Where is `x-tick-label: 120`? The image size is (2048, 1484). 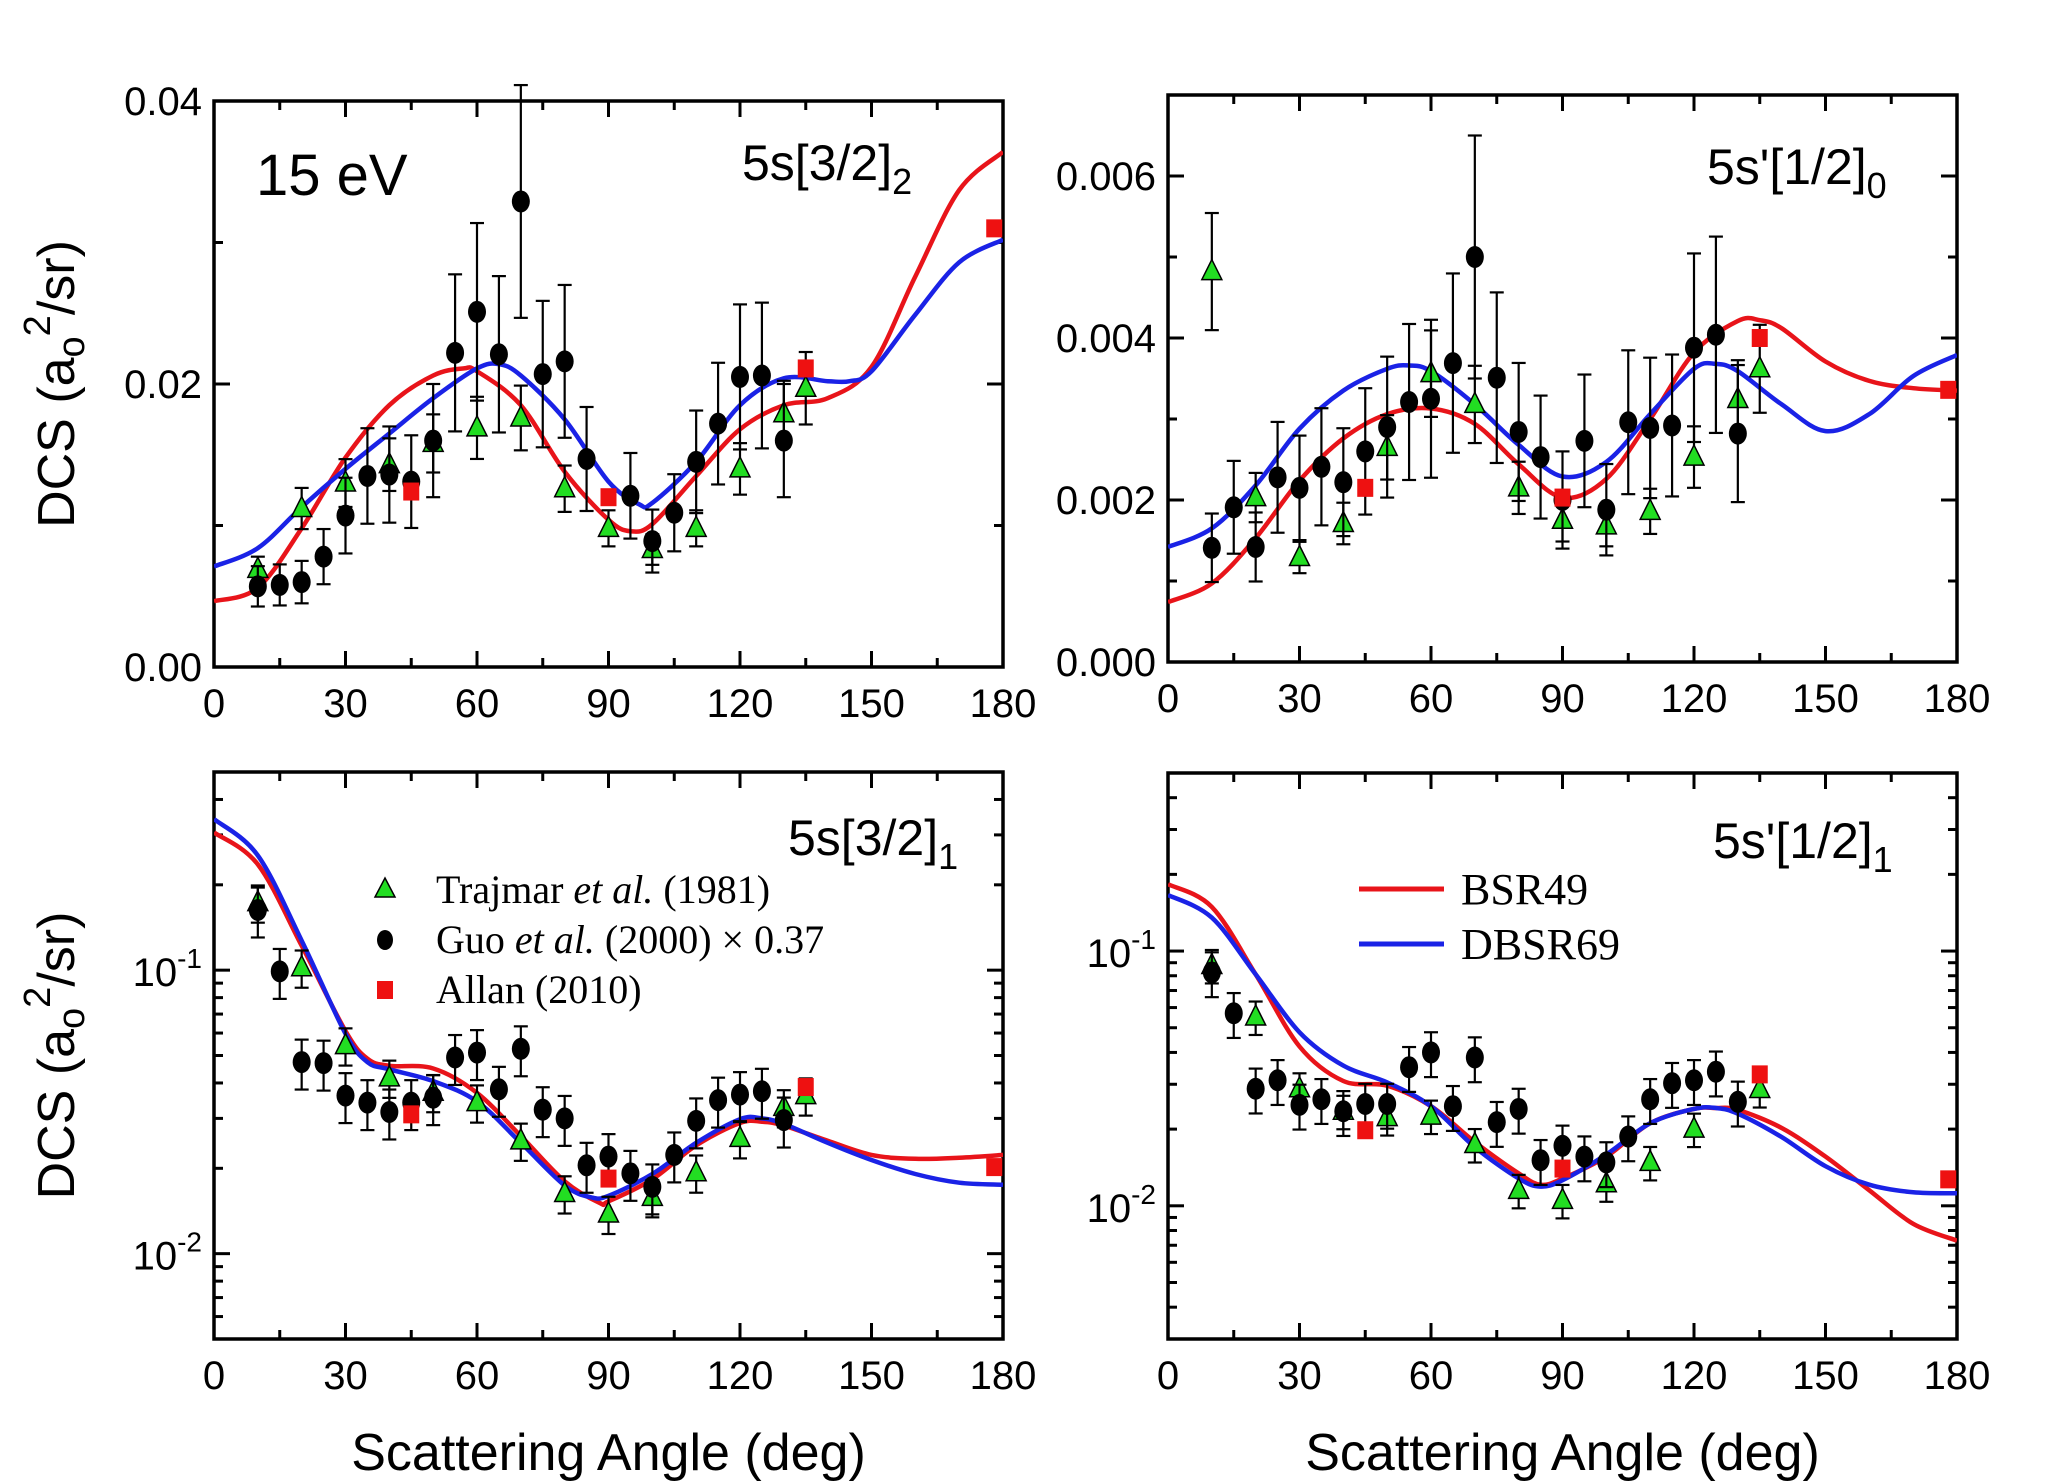
x-tick-label: 120 is located at coordinates (1694, 1376).